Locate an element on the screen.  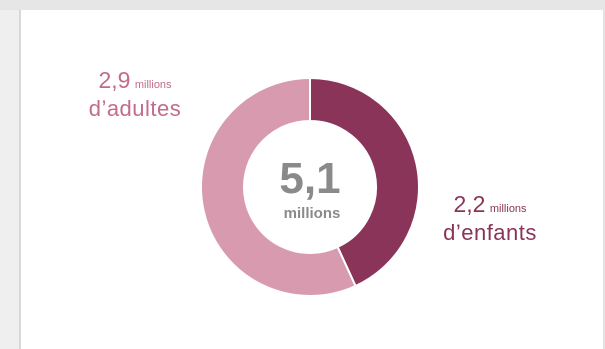
slice-label-adultes-unit: millions is located at coordinates (153, 85).